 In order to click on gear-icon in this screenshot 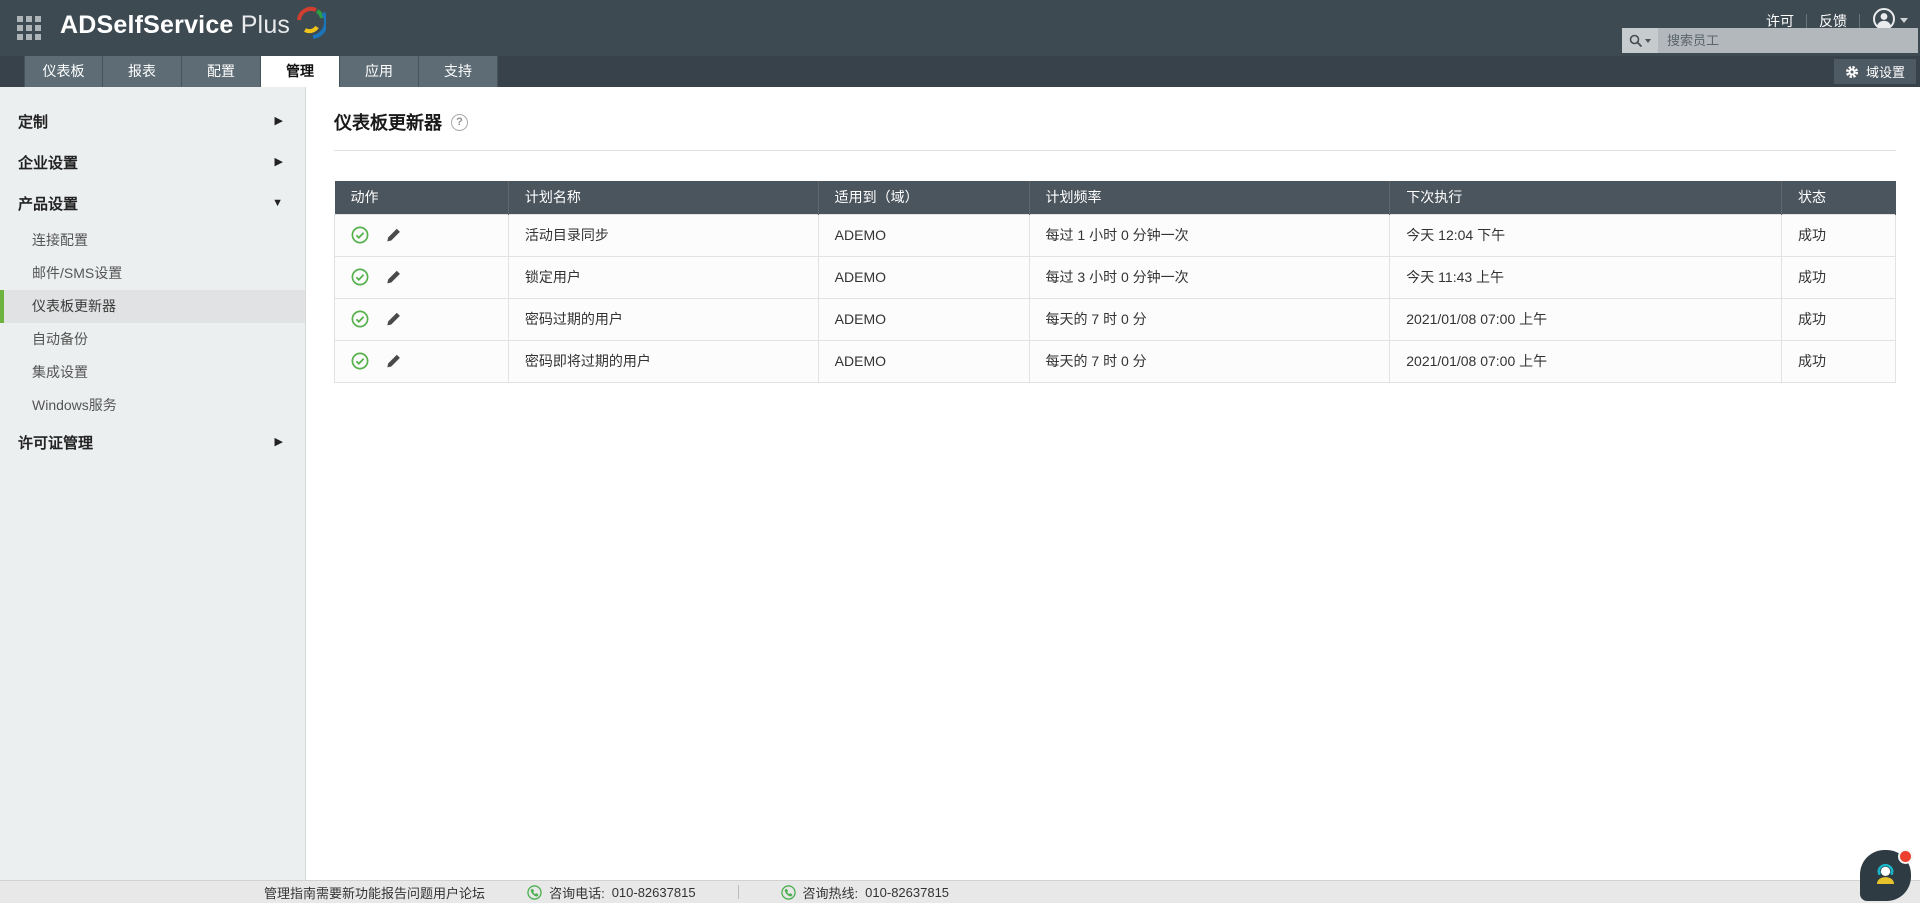, I will do `click(1852, 71)`.